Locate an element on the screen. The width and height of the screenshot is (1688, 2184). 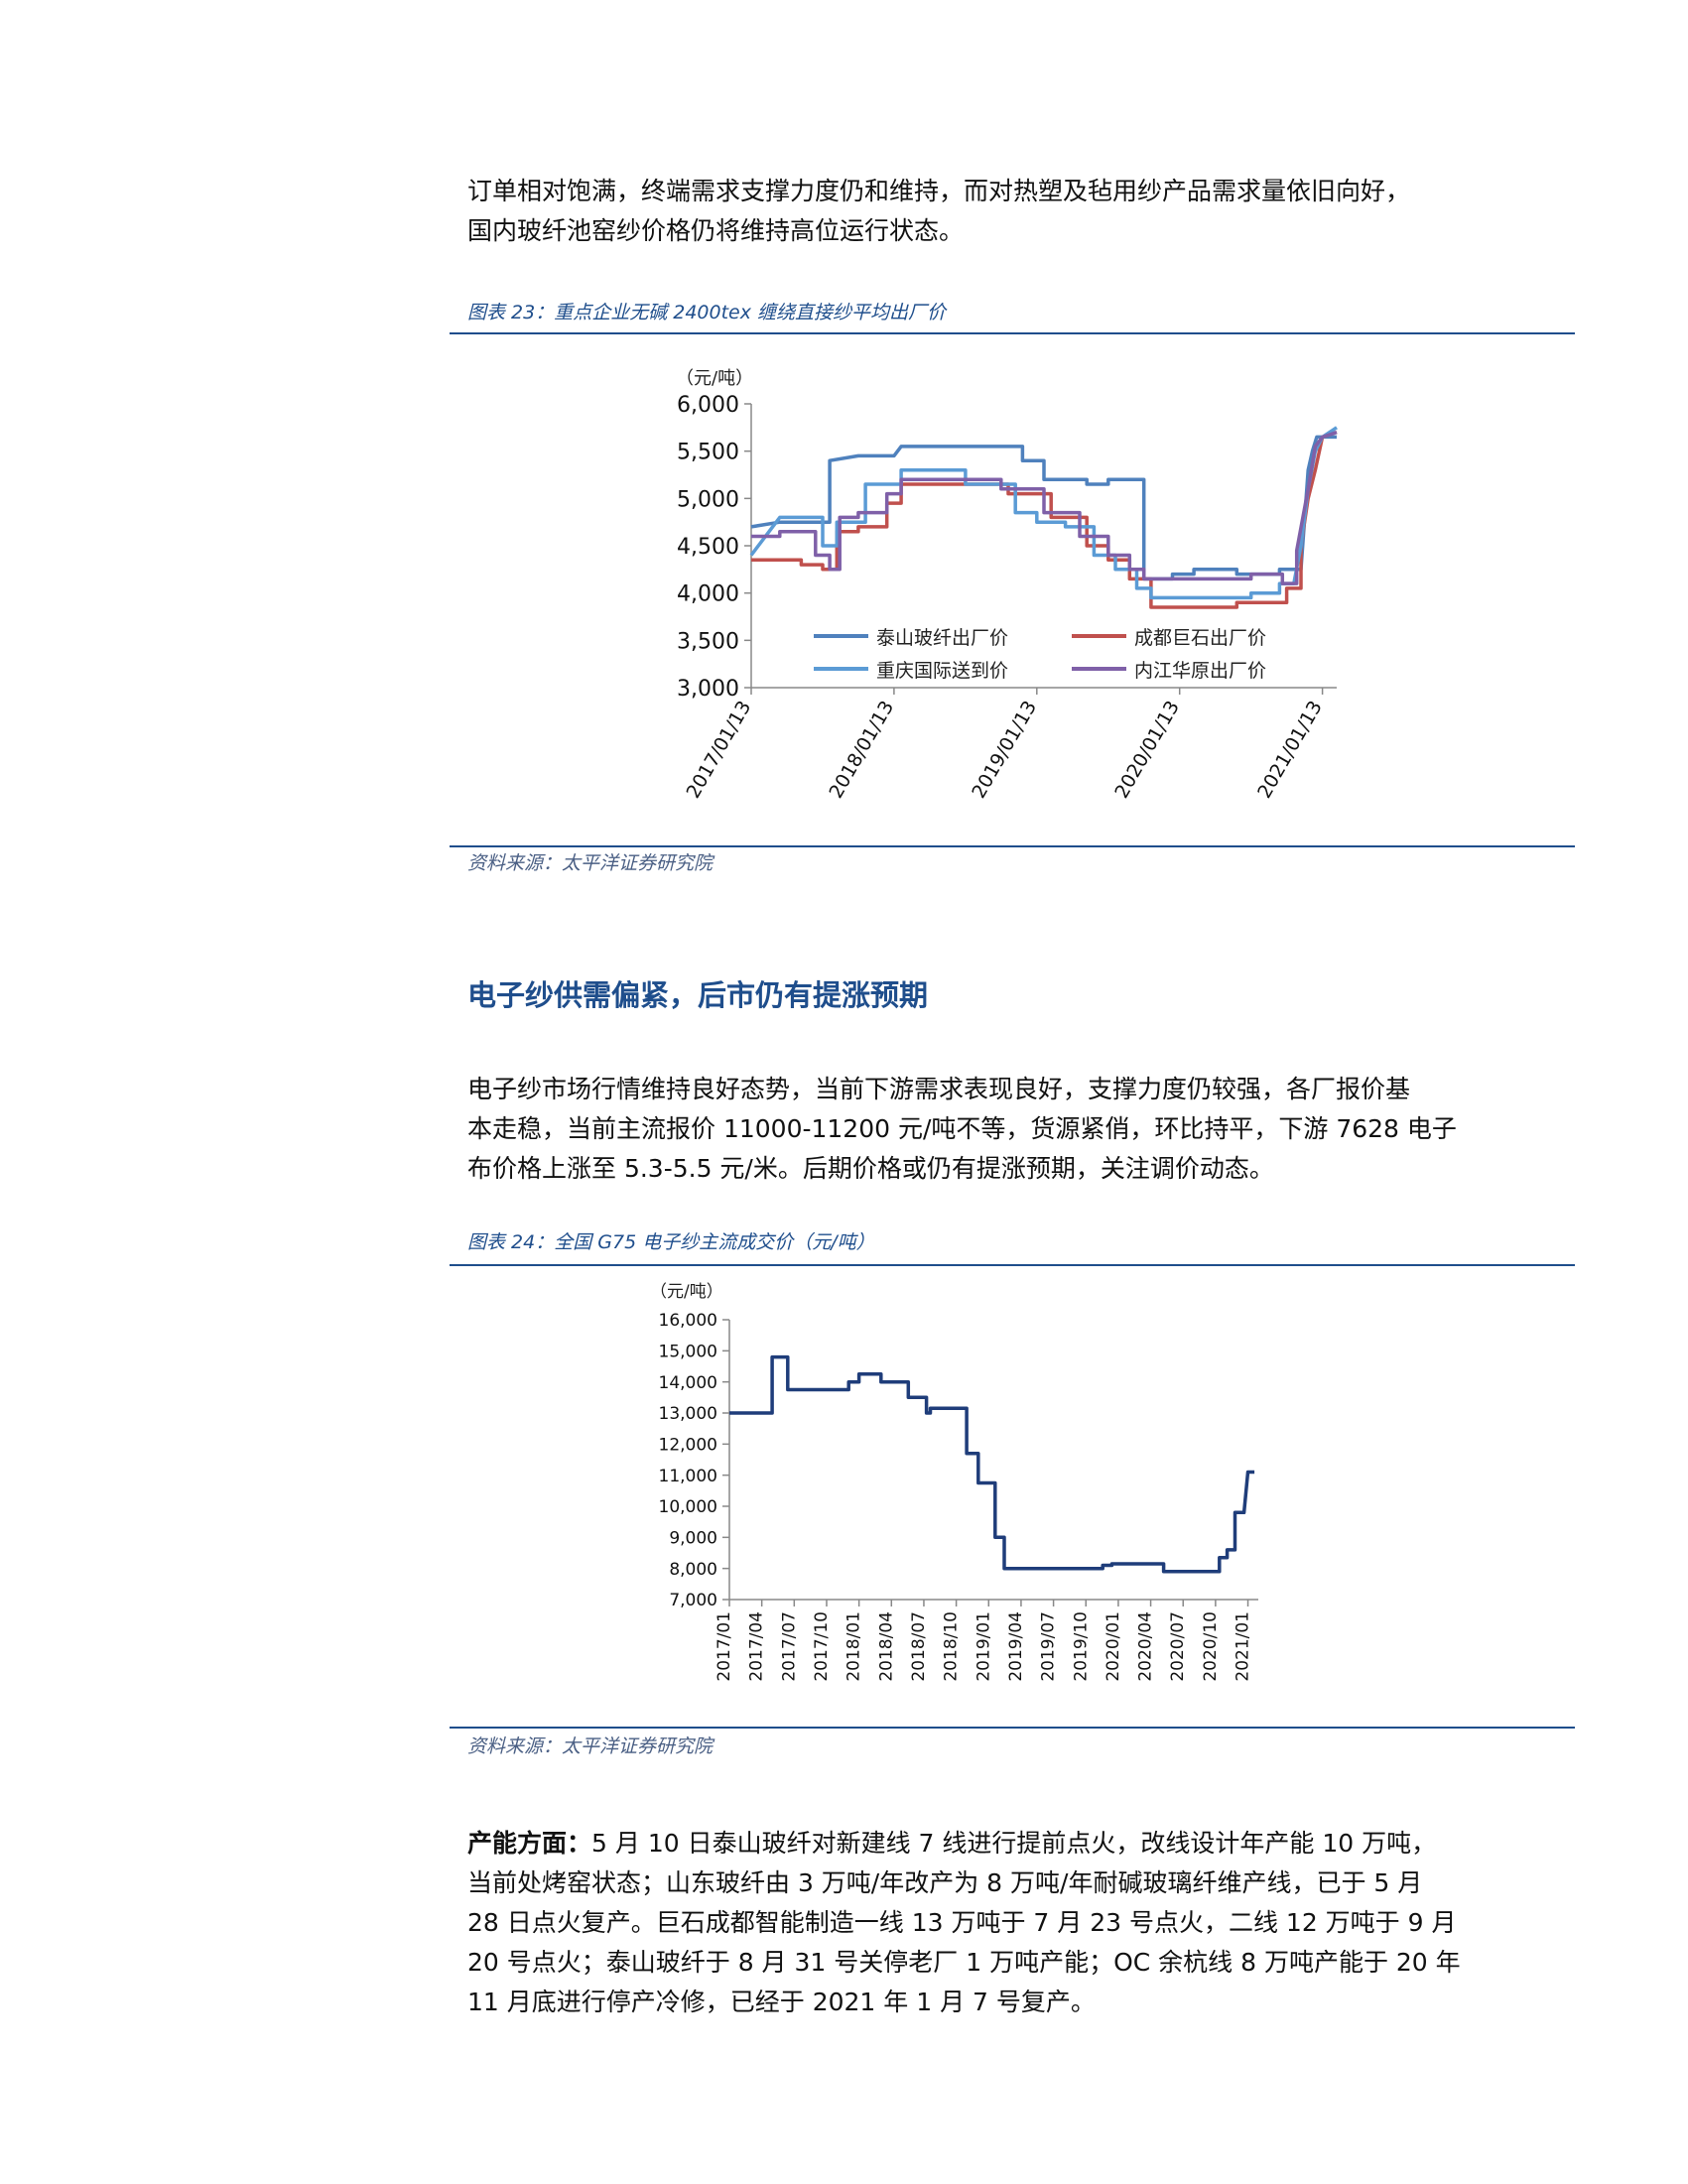
y-tick-label: 3,000 is located at coordinates (708, 689).